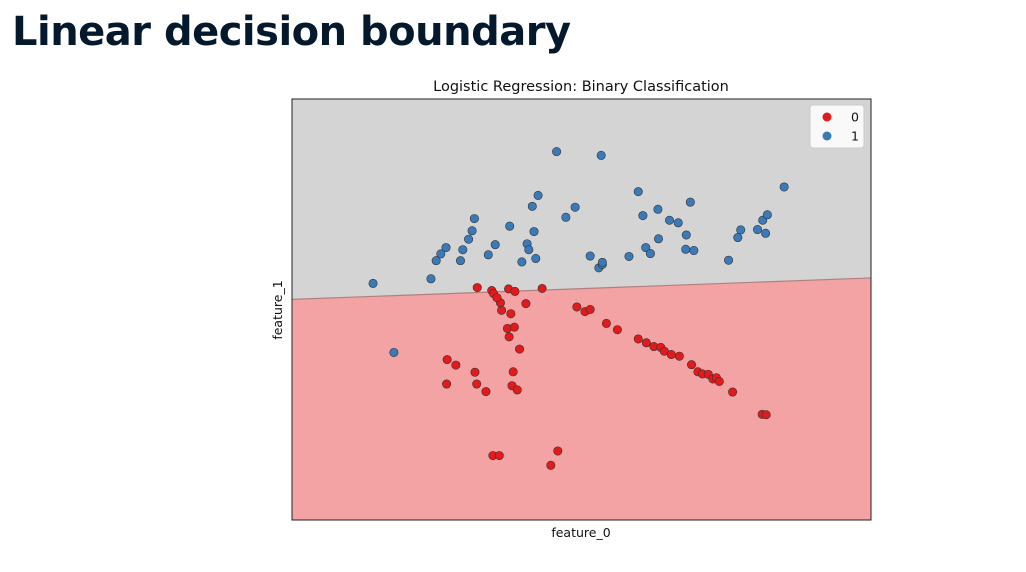 The height and width of the screenshot is (572, 1026). What do you see at coordinates (837, 126) in the screenshot?
I see `legend: 0 1` at bounding box center [837, 126].